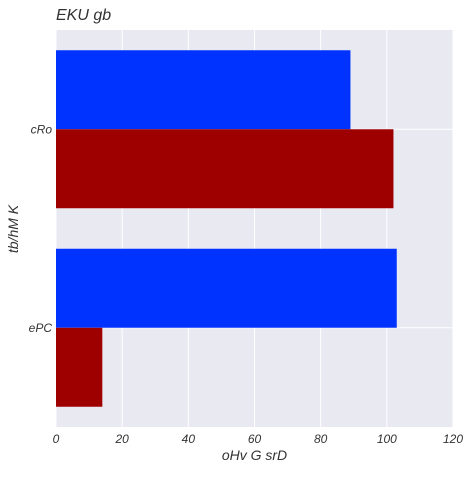  Describe the element at coordinates (453, 439) in the screenshot. I see `x-tick-label: 120` at that location.